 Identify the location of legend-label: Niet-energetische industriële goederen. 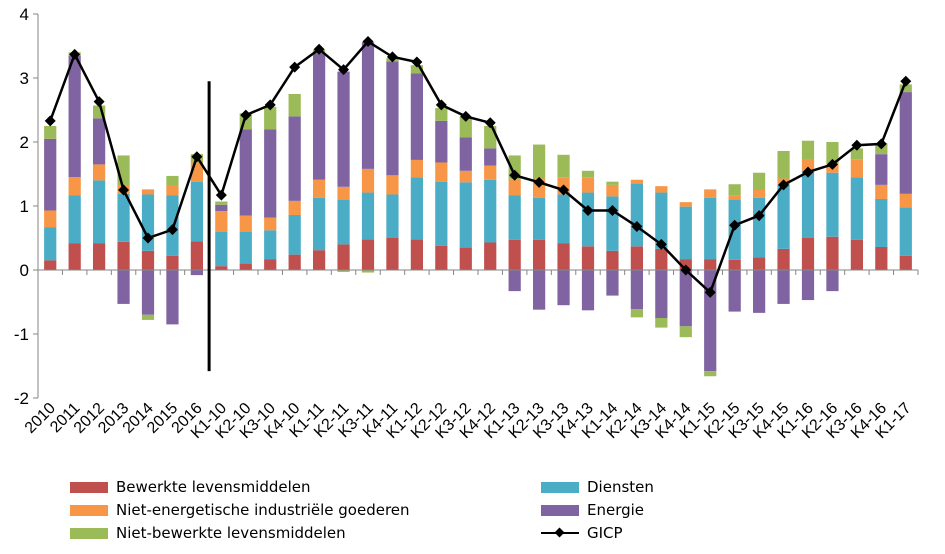
(263, 510).